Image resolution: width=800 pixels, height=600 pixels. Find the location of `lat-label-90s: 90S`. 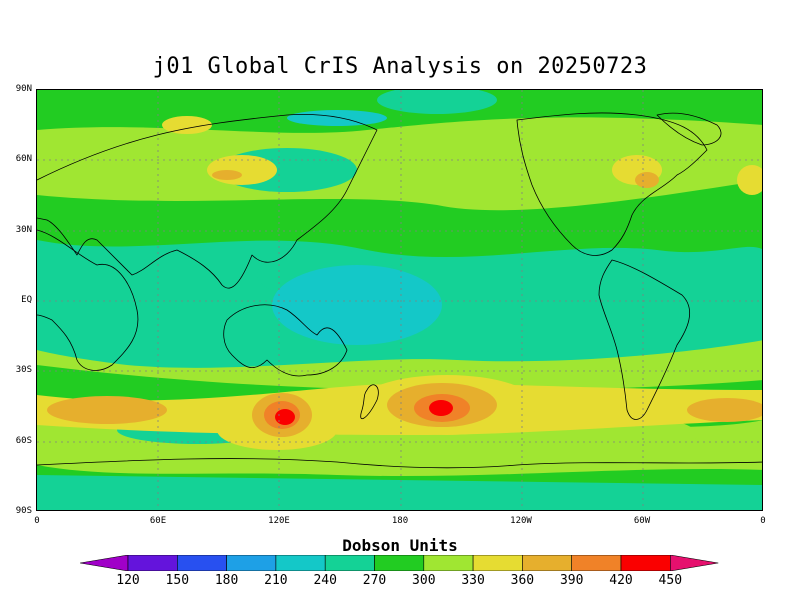

lat-label-90s: 90S is located at coordinates (23, 511).